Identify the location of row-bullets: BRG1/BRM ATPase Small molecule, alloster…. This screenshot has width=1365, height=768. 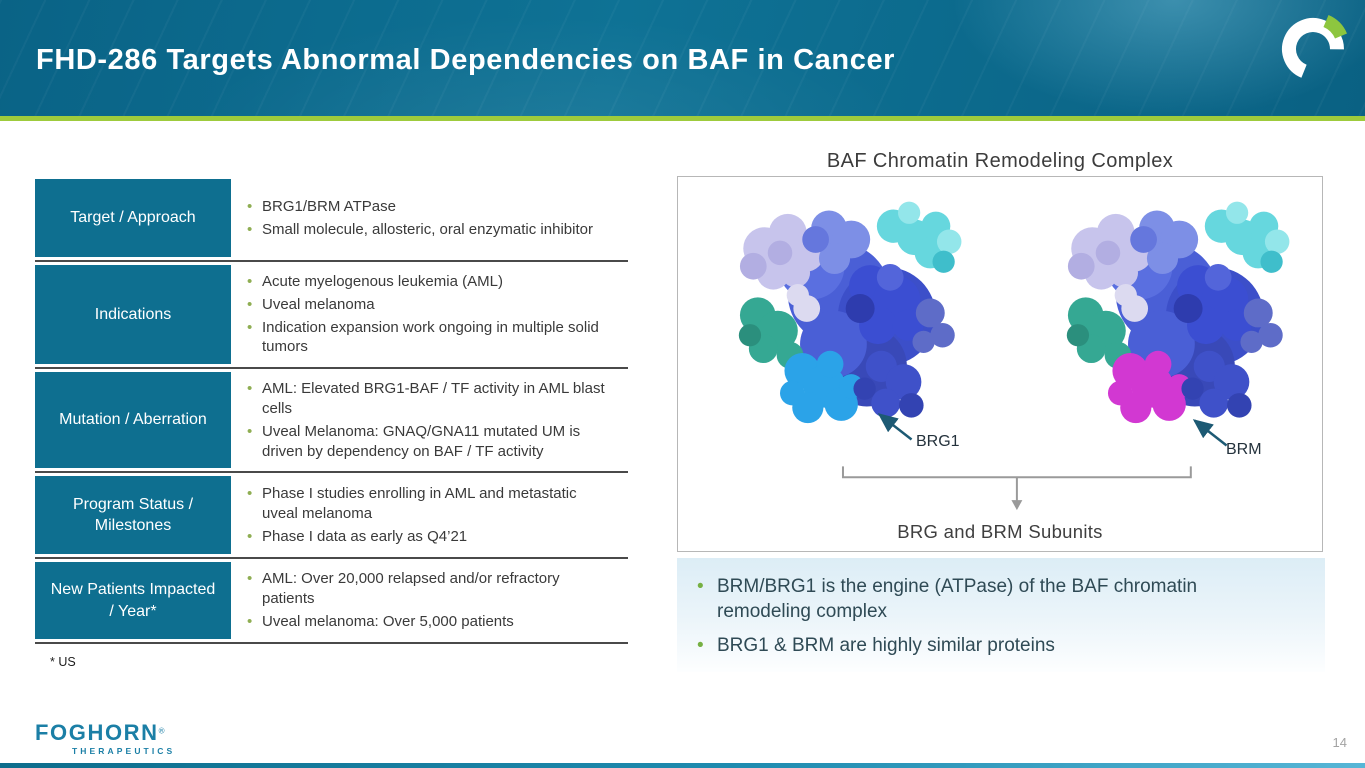
(429, 218).